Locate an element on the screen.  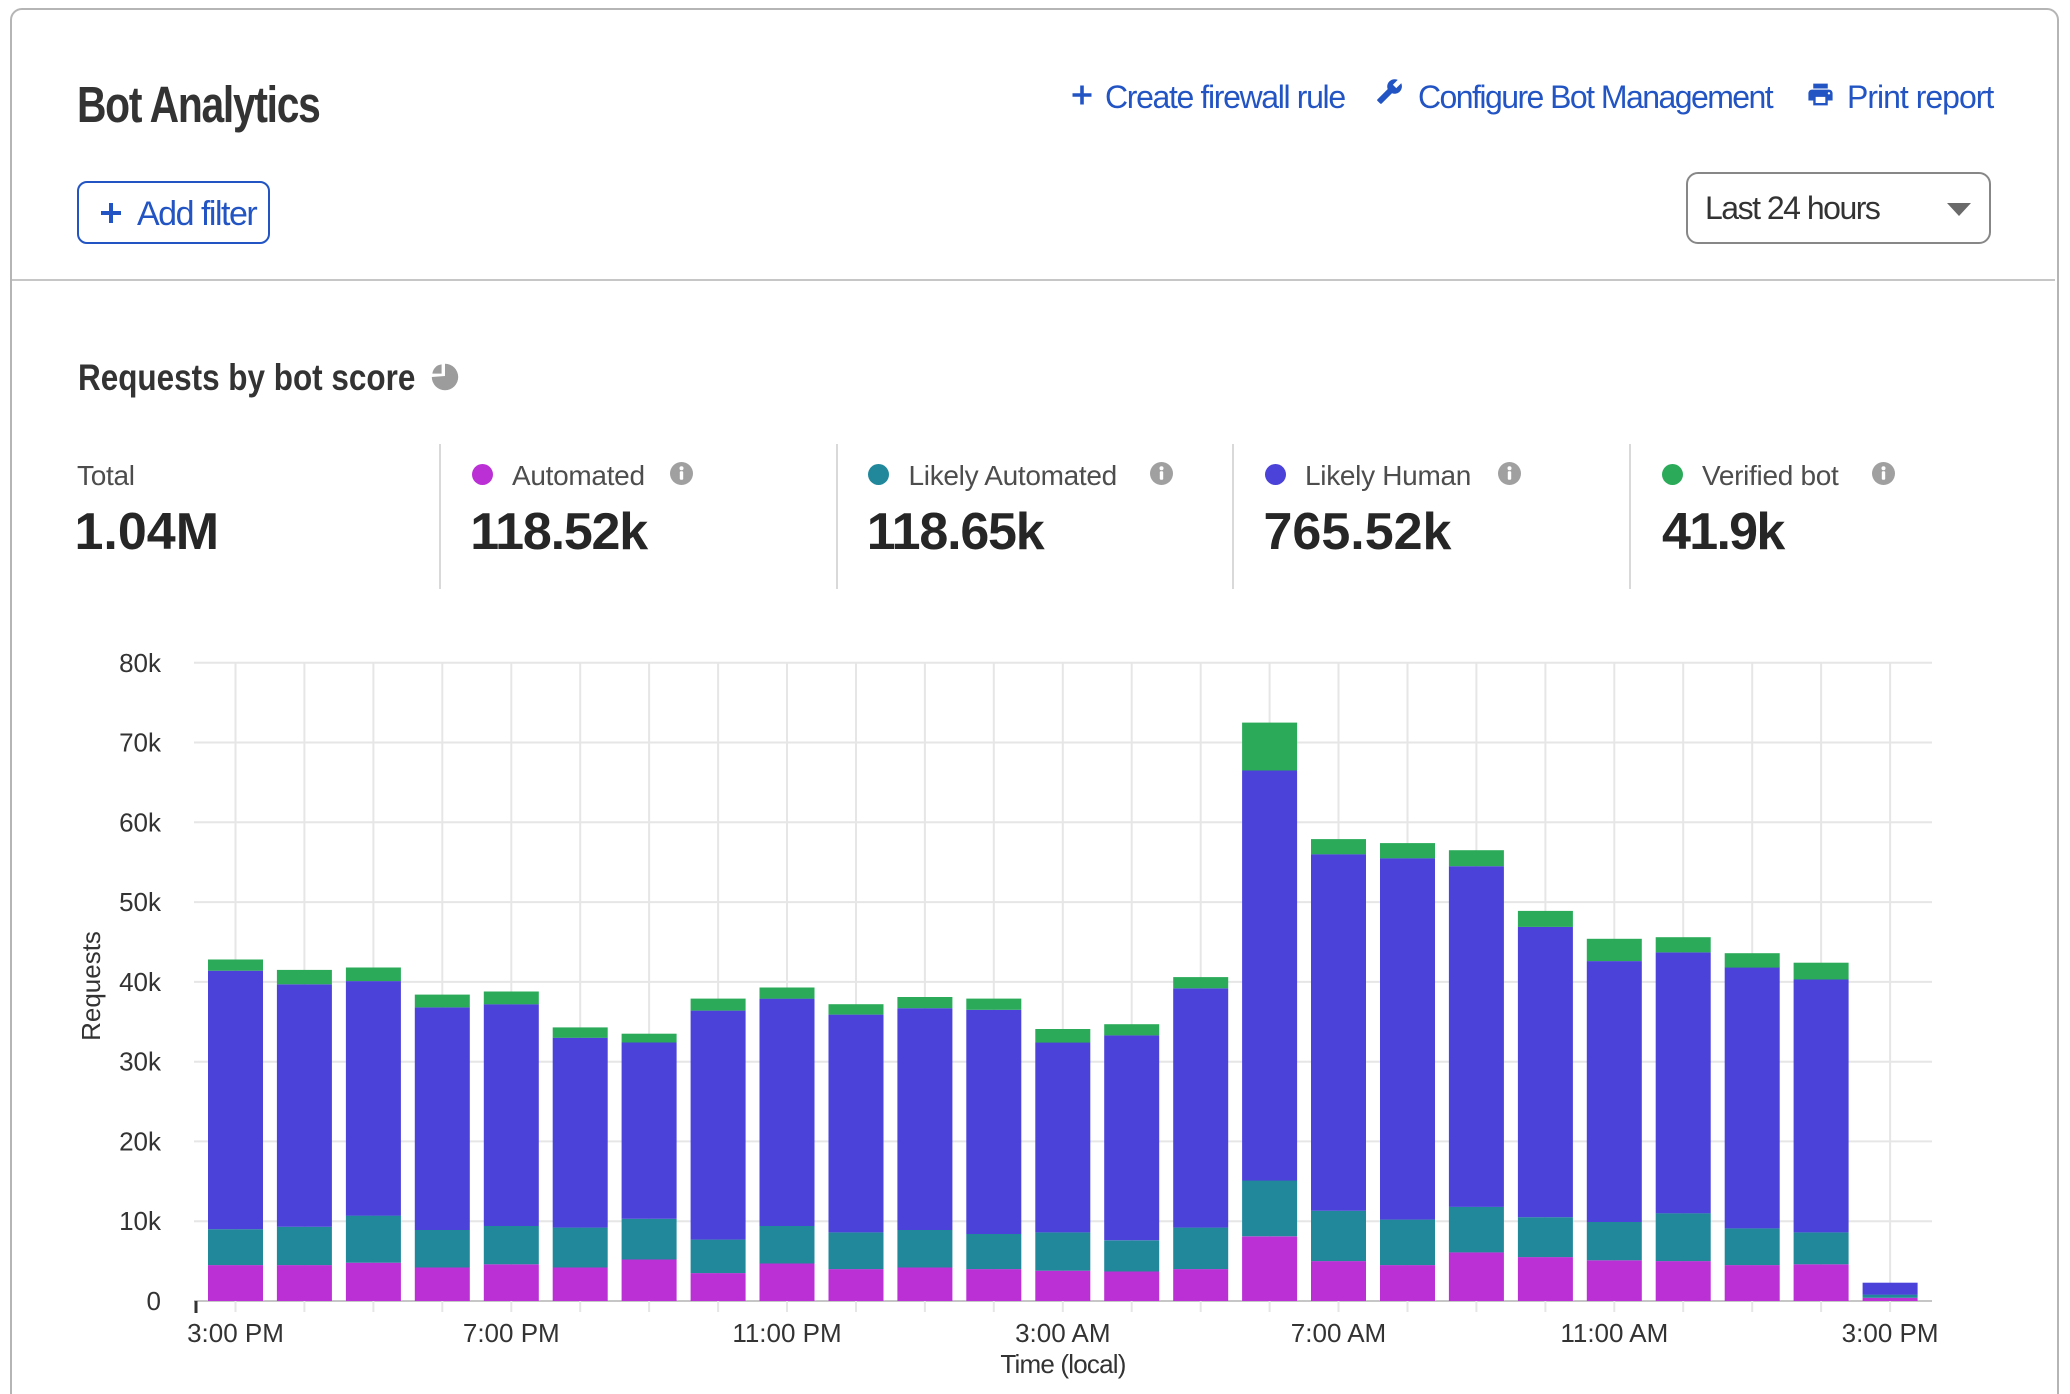
svg-text: 50k is located at coordinates (140, 902).